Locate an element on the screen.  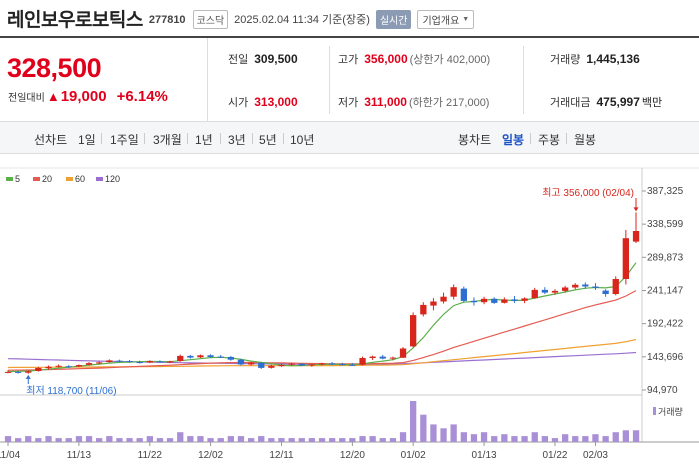
stat-value: 475,997 is located at coordinates (618, 102).